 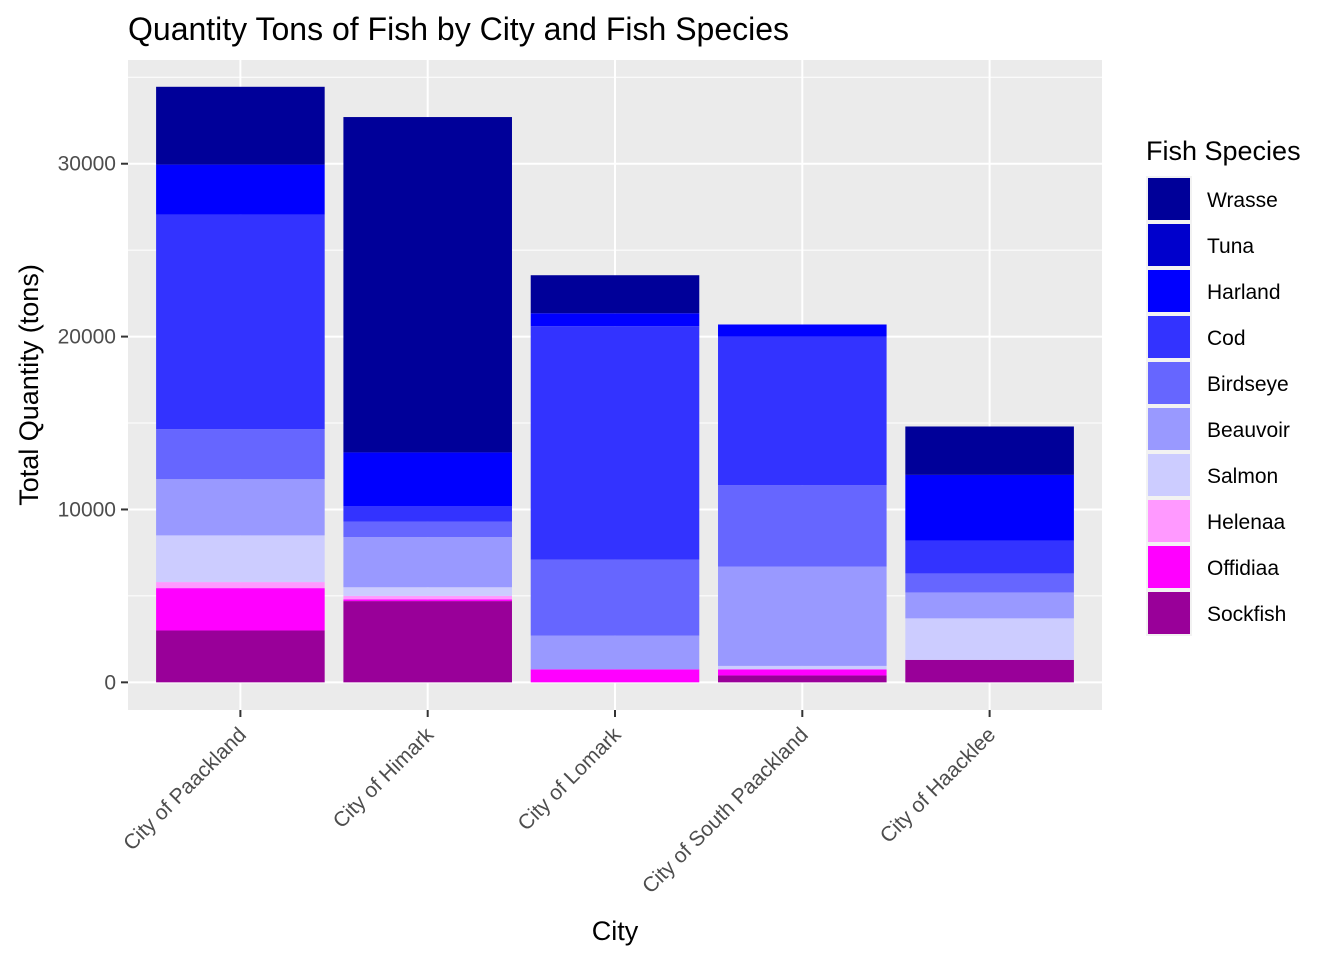 What do you see at coordinates (110, 682) in the screenshot?
I see `y-tick-label: 0` at bounding box center [110, 682].